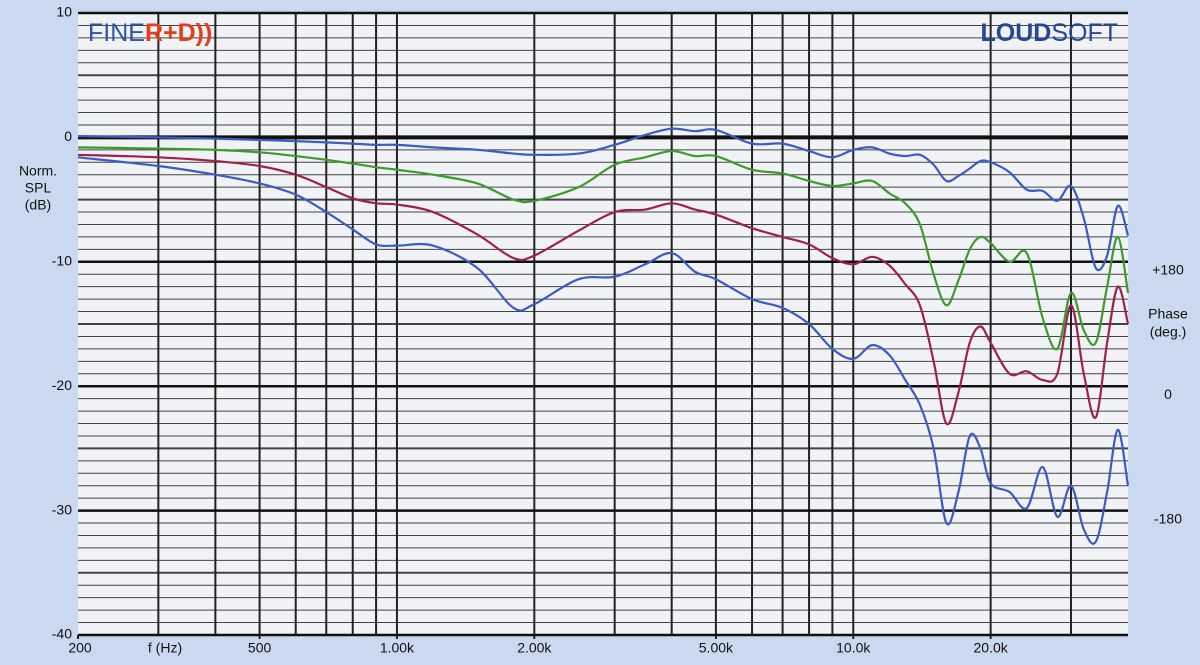 Image resolution: width=1200 pixels, height=665 pixels. What do you see at coordinates (853, 648) in the screenshot?
I see `x-tick-label: 10.0k` at bounding box center [853, 648].